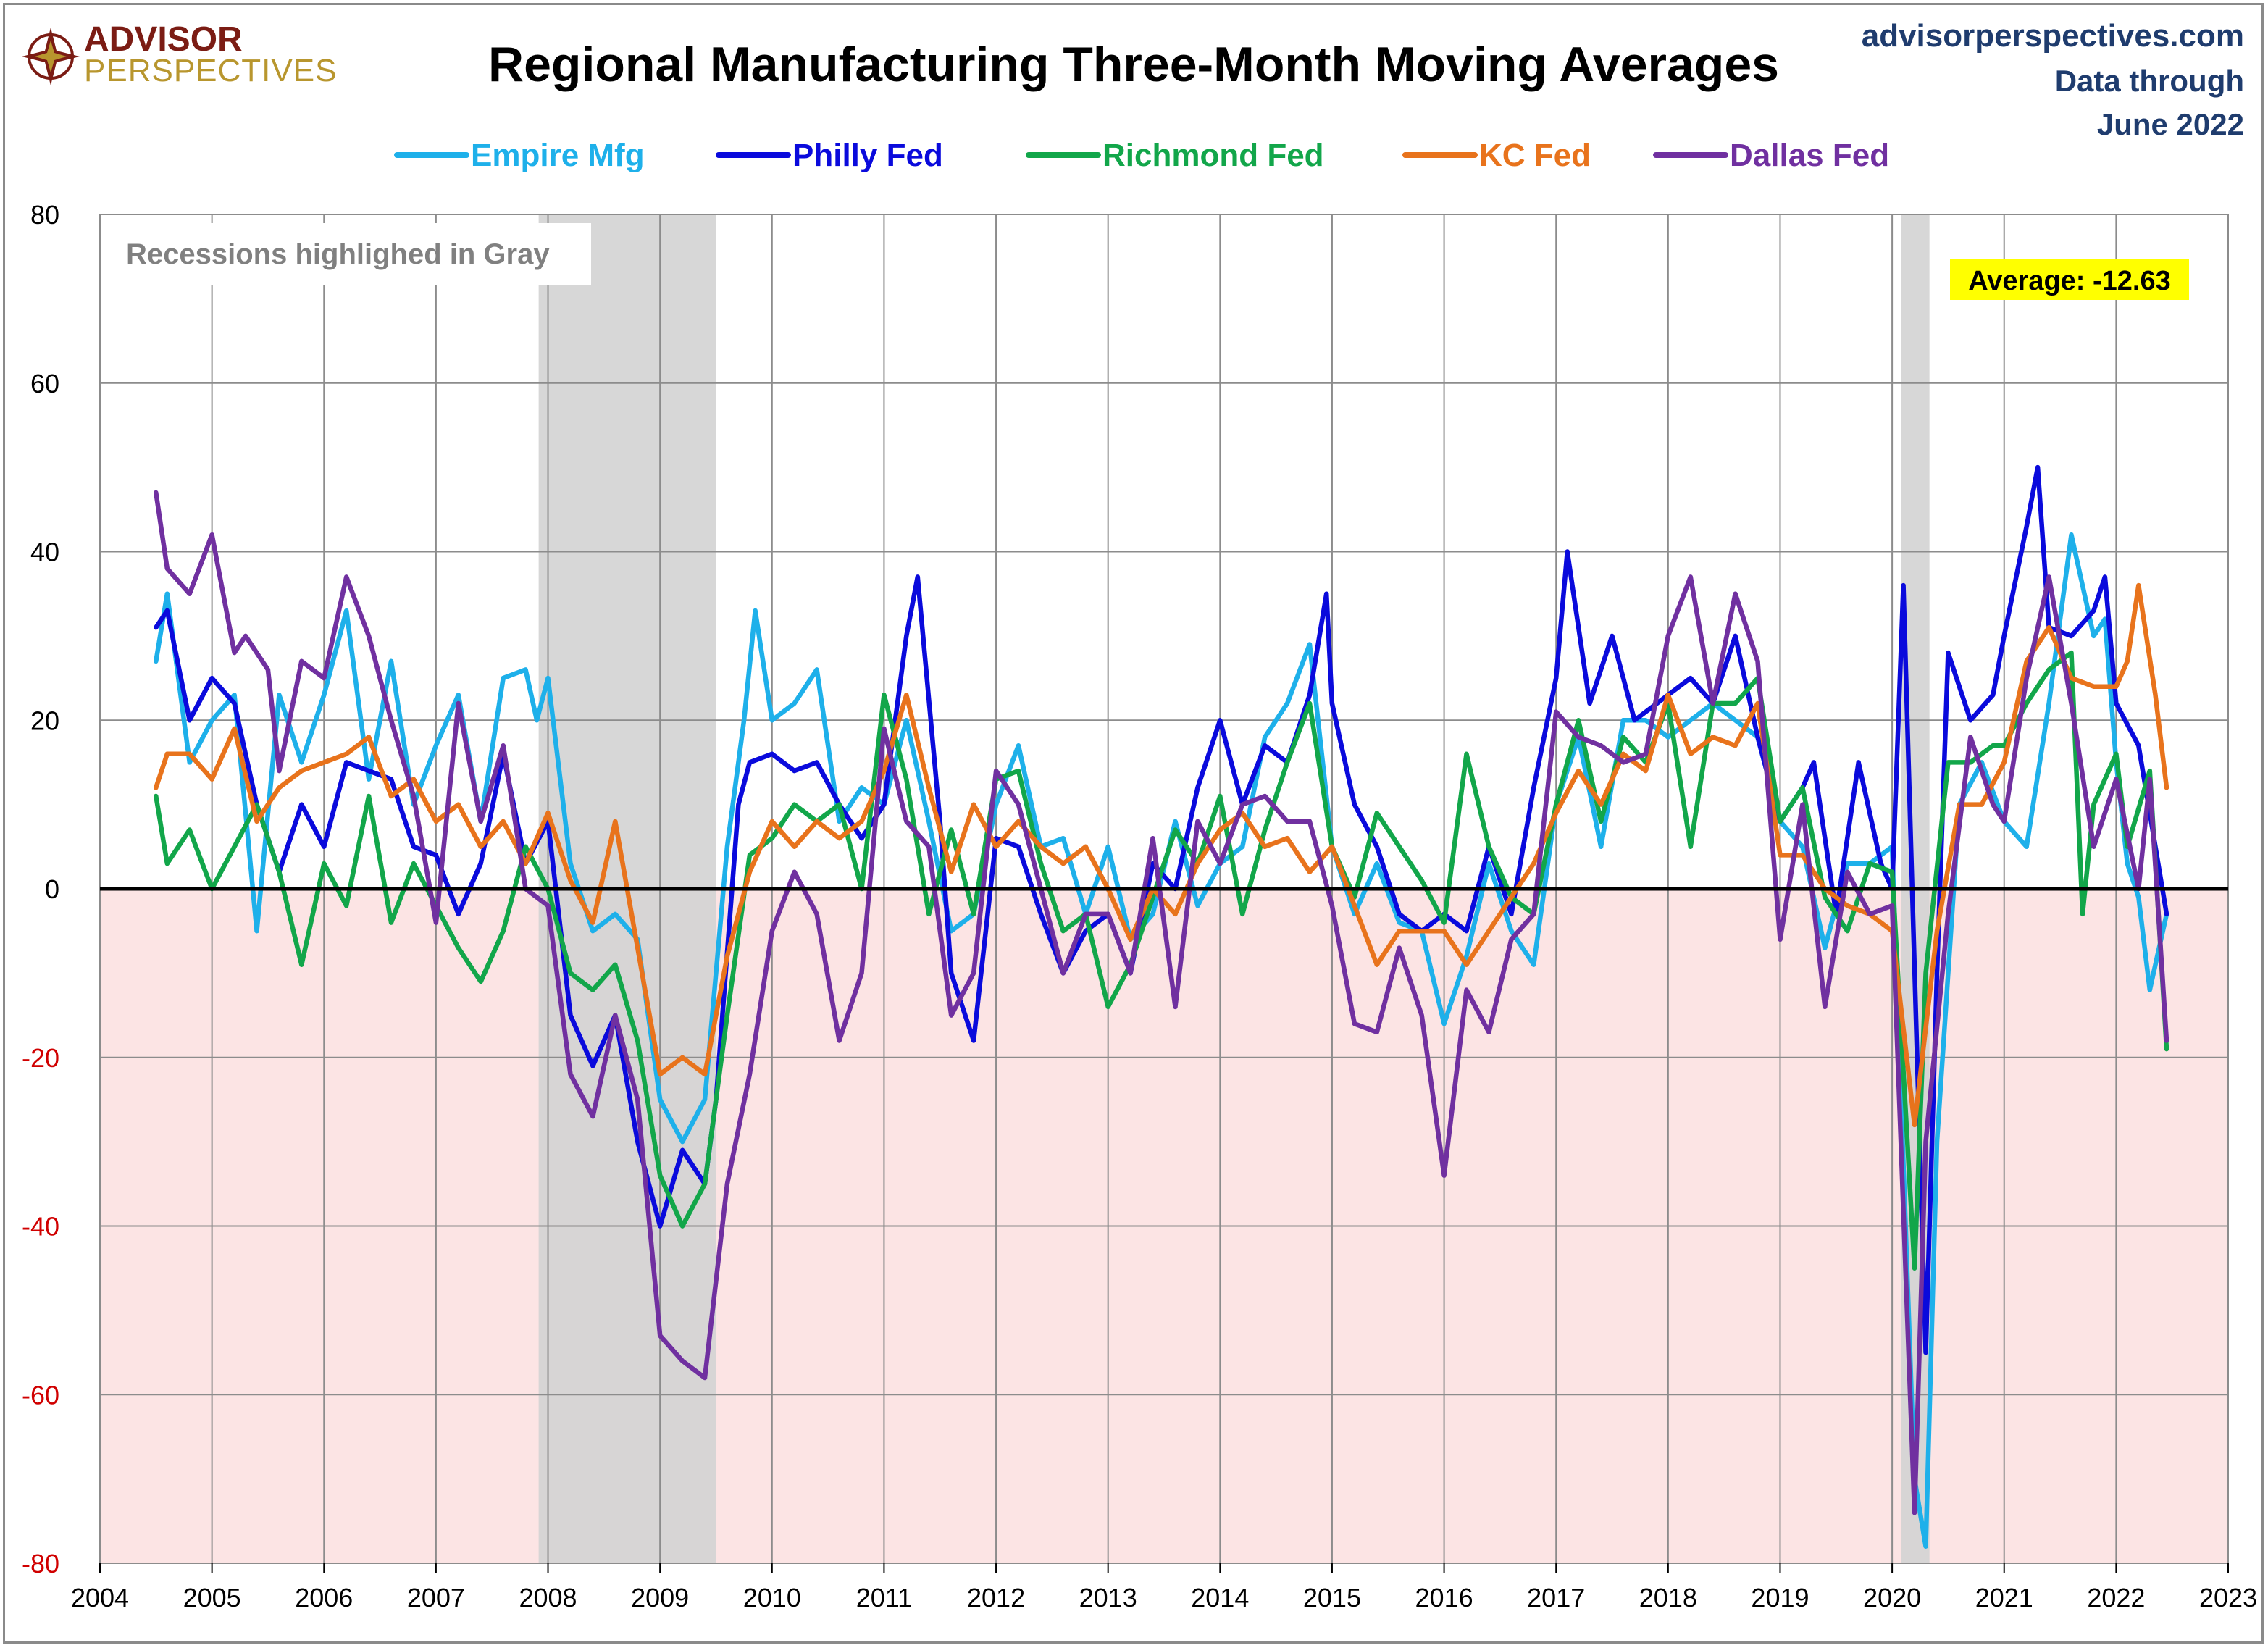 This screenshot has height=1648, width=2268. What do you see at coordinates (558, 155) in the screenshot?
I see `legend-label-empire-mfg: Empire Mfg` at bounding box center [558, 155].